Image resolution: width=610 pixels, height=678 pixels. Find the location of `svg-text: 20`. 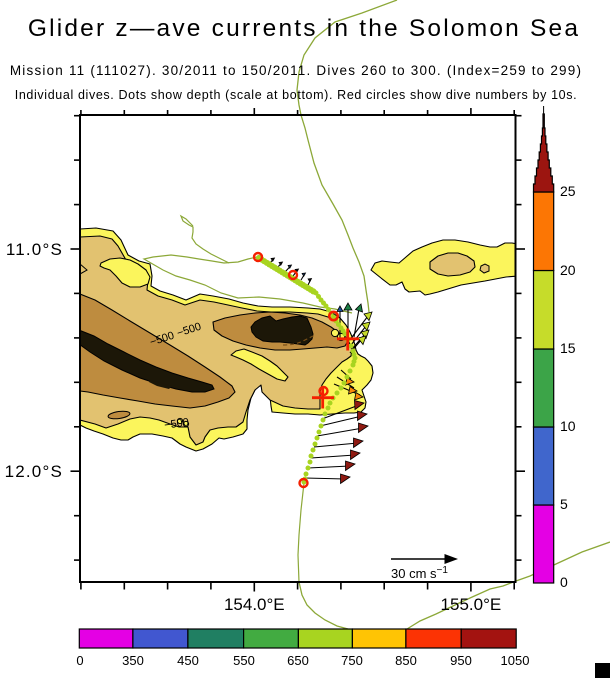

svg-text: 20 is located at coordinates (568, 270).